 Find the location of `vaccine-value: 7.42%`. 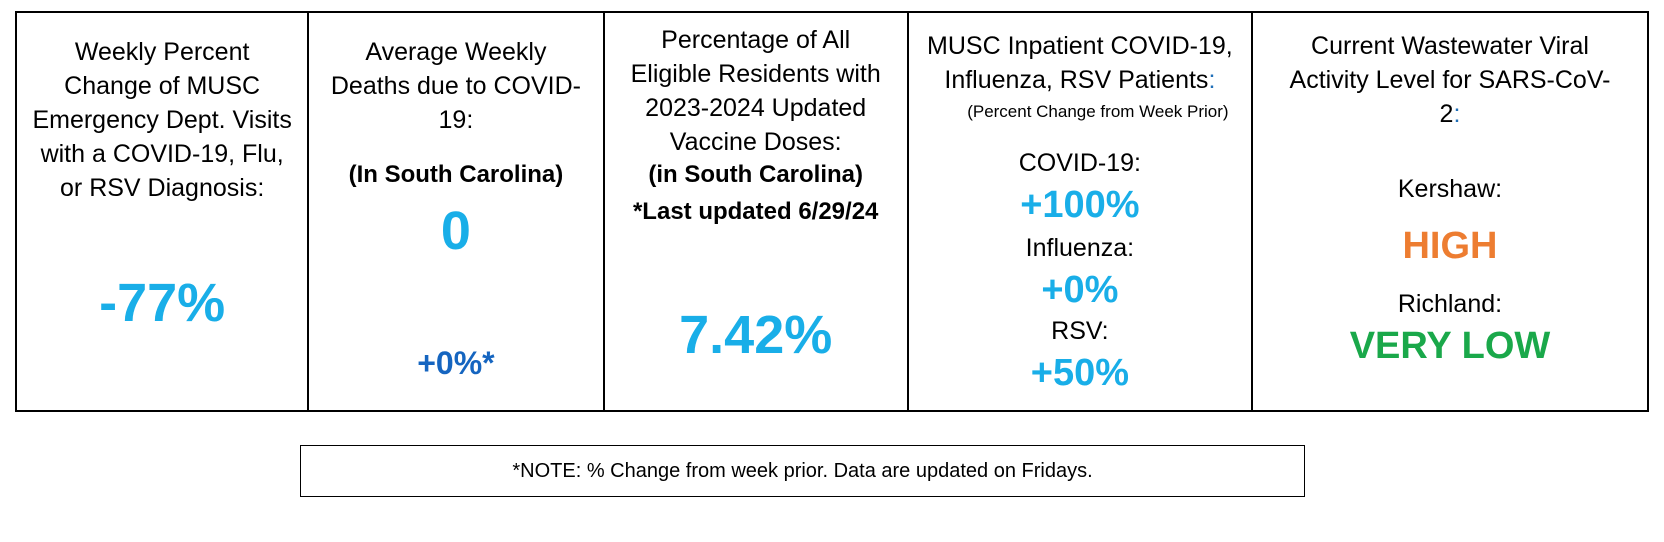

vaccine-value: 7.42% is located at coordinates (756, 335).